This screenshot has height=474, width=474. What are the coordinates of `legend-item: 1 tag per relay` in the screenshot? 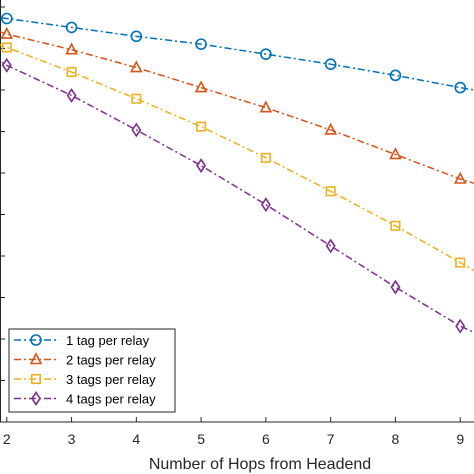 It's located at (82, 340).